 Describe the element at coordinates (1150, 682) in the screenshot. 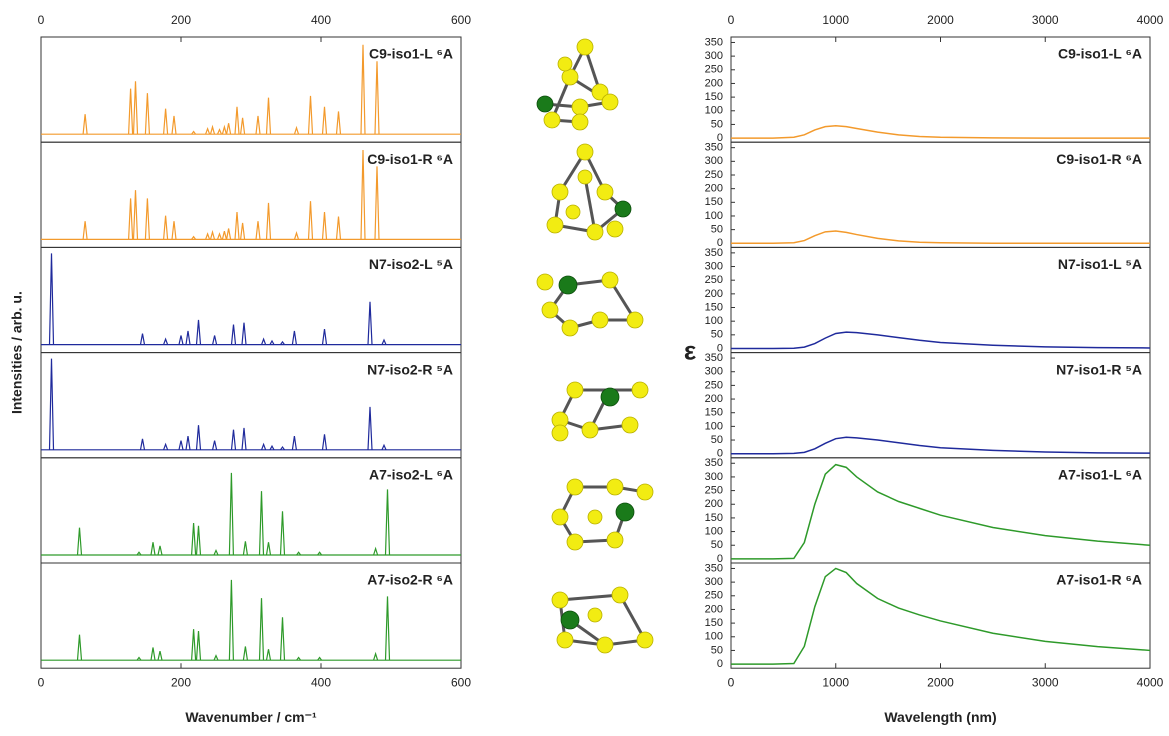

I see `x-tick-label: 4000` at that location.